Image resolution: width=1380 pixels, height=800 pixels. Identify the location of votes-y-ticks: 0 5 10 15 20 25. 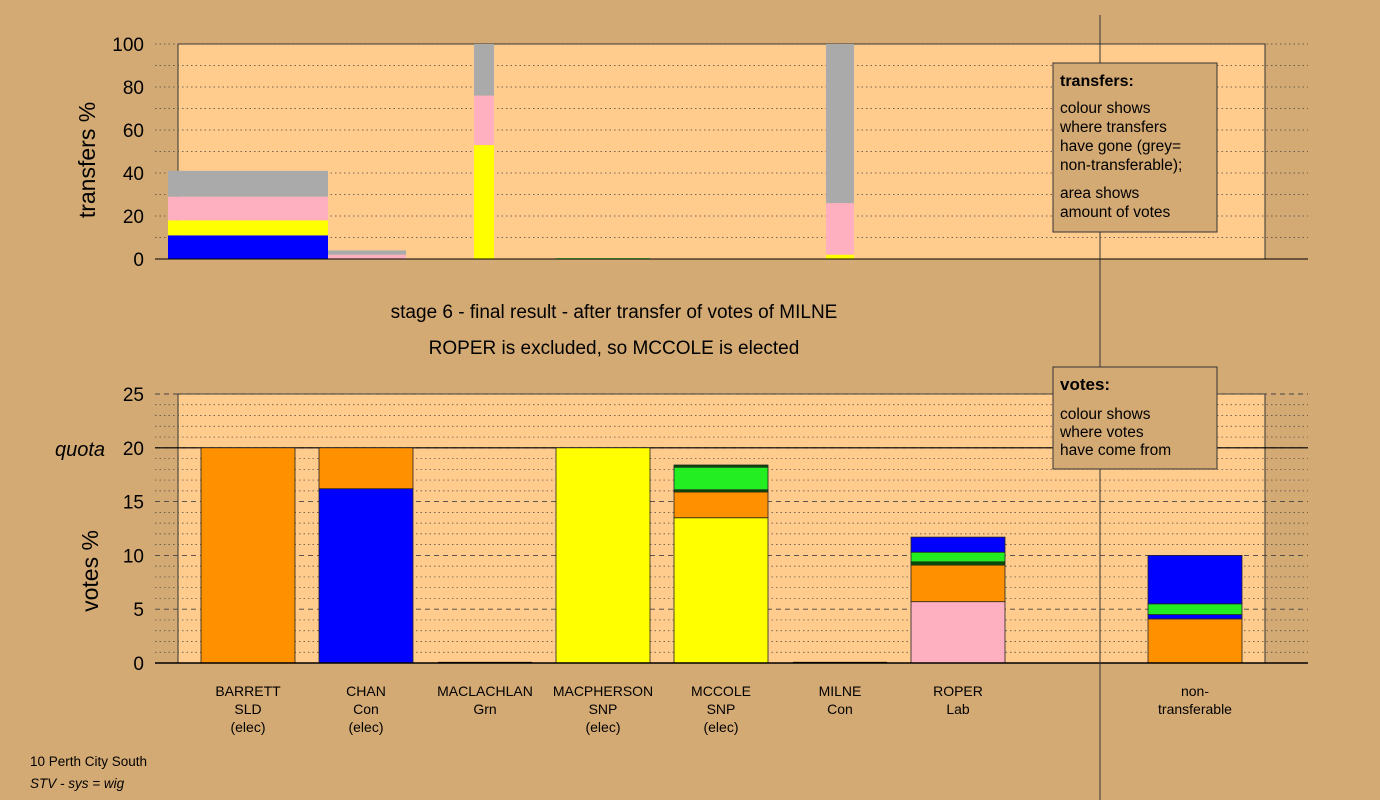
(133, 530).